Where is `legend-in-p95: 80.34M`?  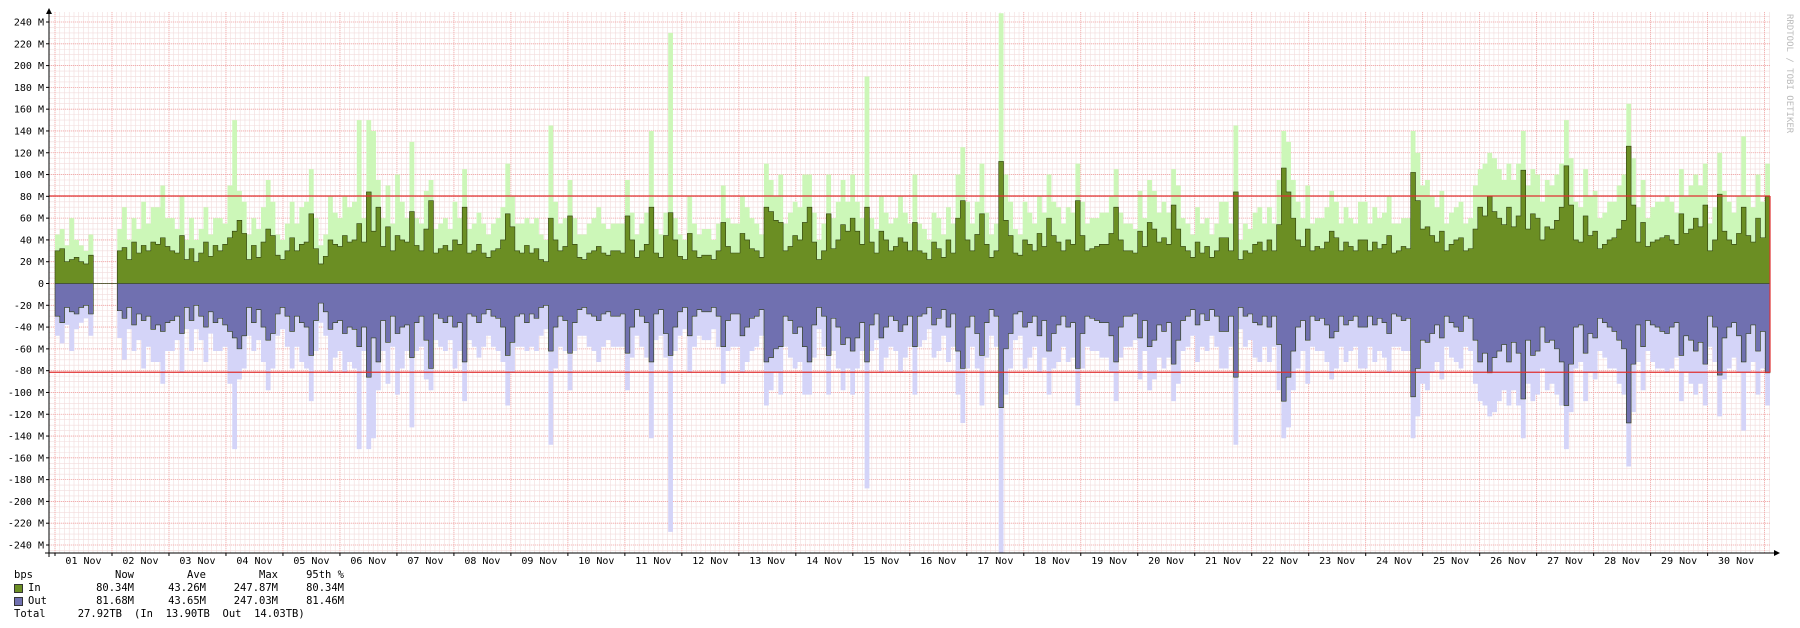 legend-in-p95: 80.34M is located at coordinates (325, 588).